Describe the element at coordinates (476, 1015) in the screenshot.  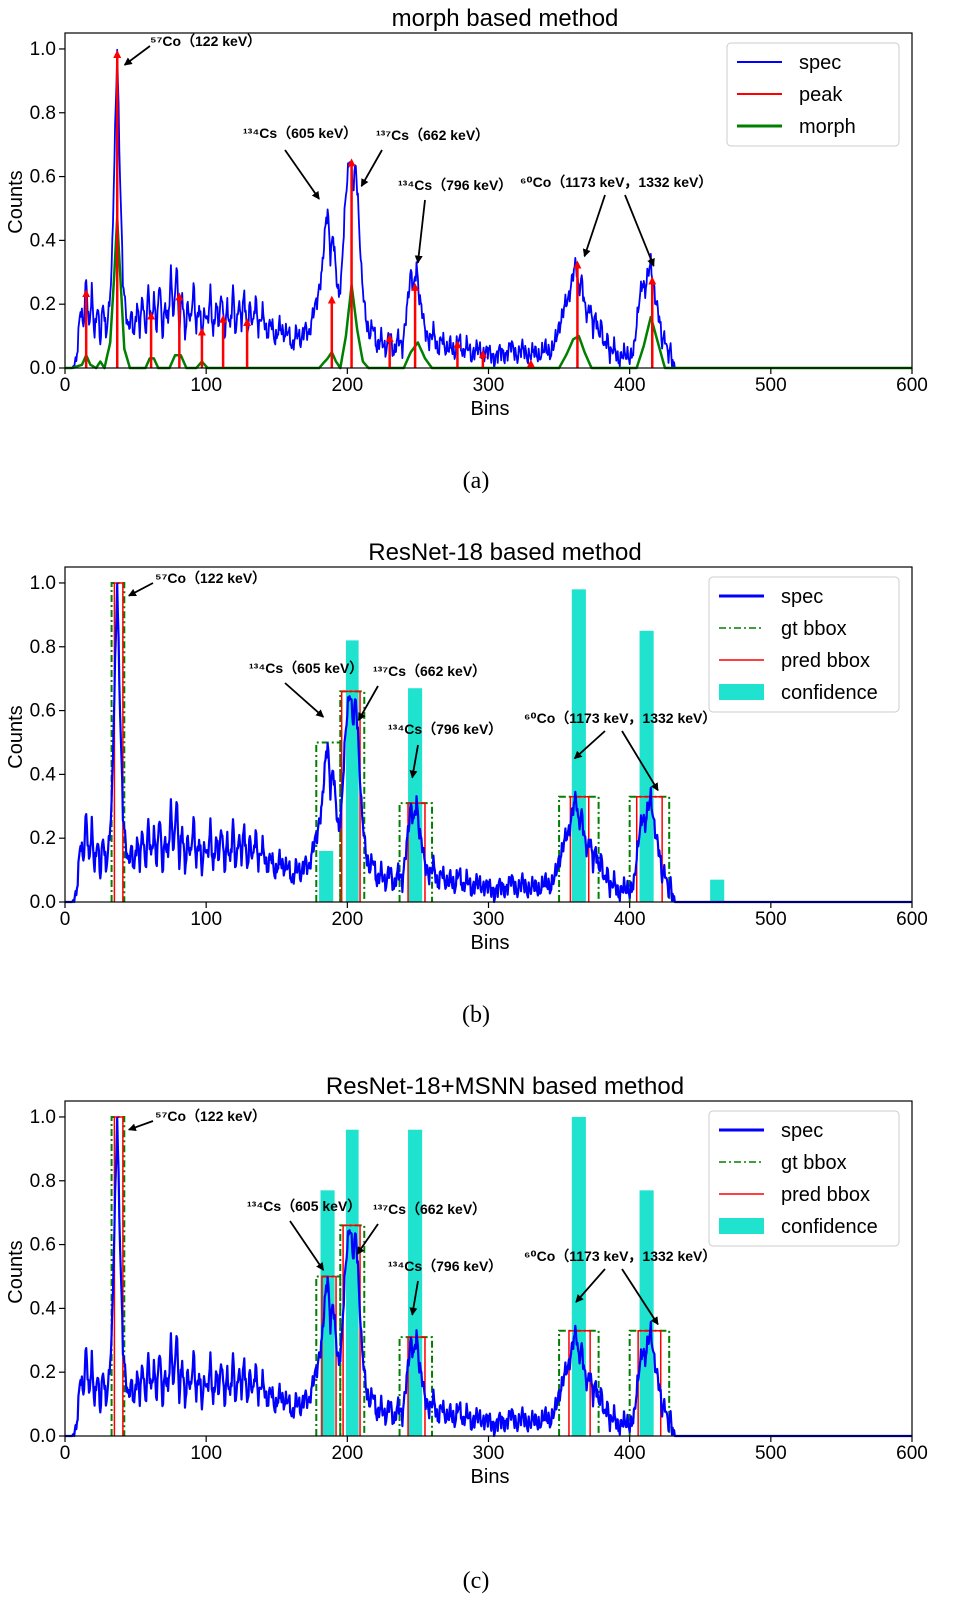
I see `panel-b-caption: (b)` at that location.